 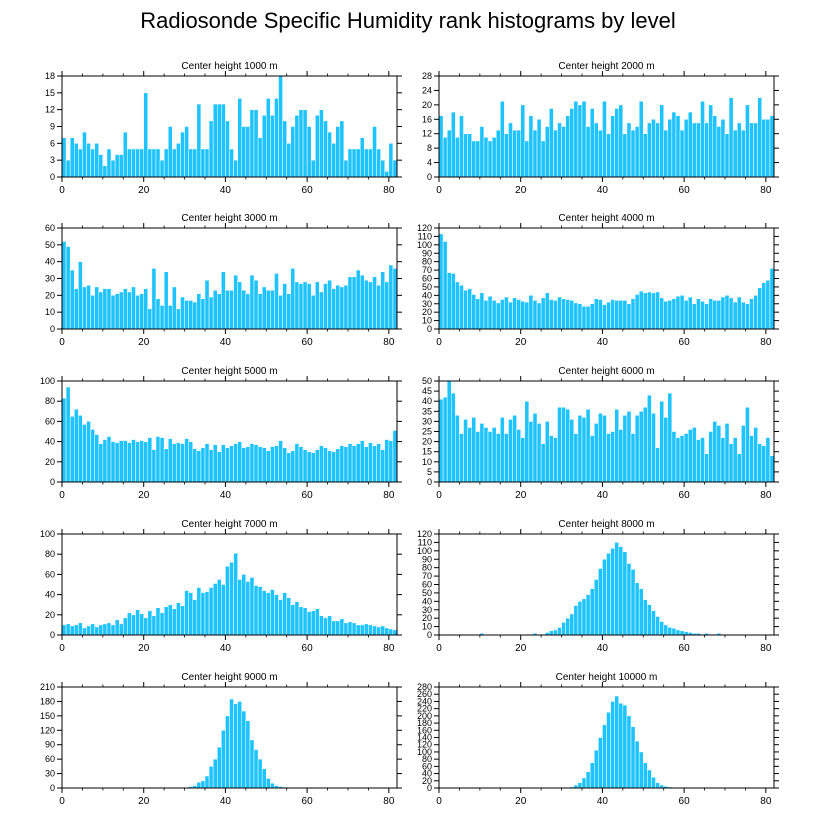 What do you see at coordinates (427, 105) in the screenshot?
I see `y-tick-label: 20` at bounding box center [427, 105].